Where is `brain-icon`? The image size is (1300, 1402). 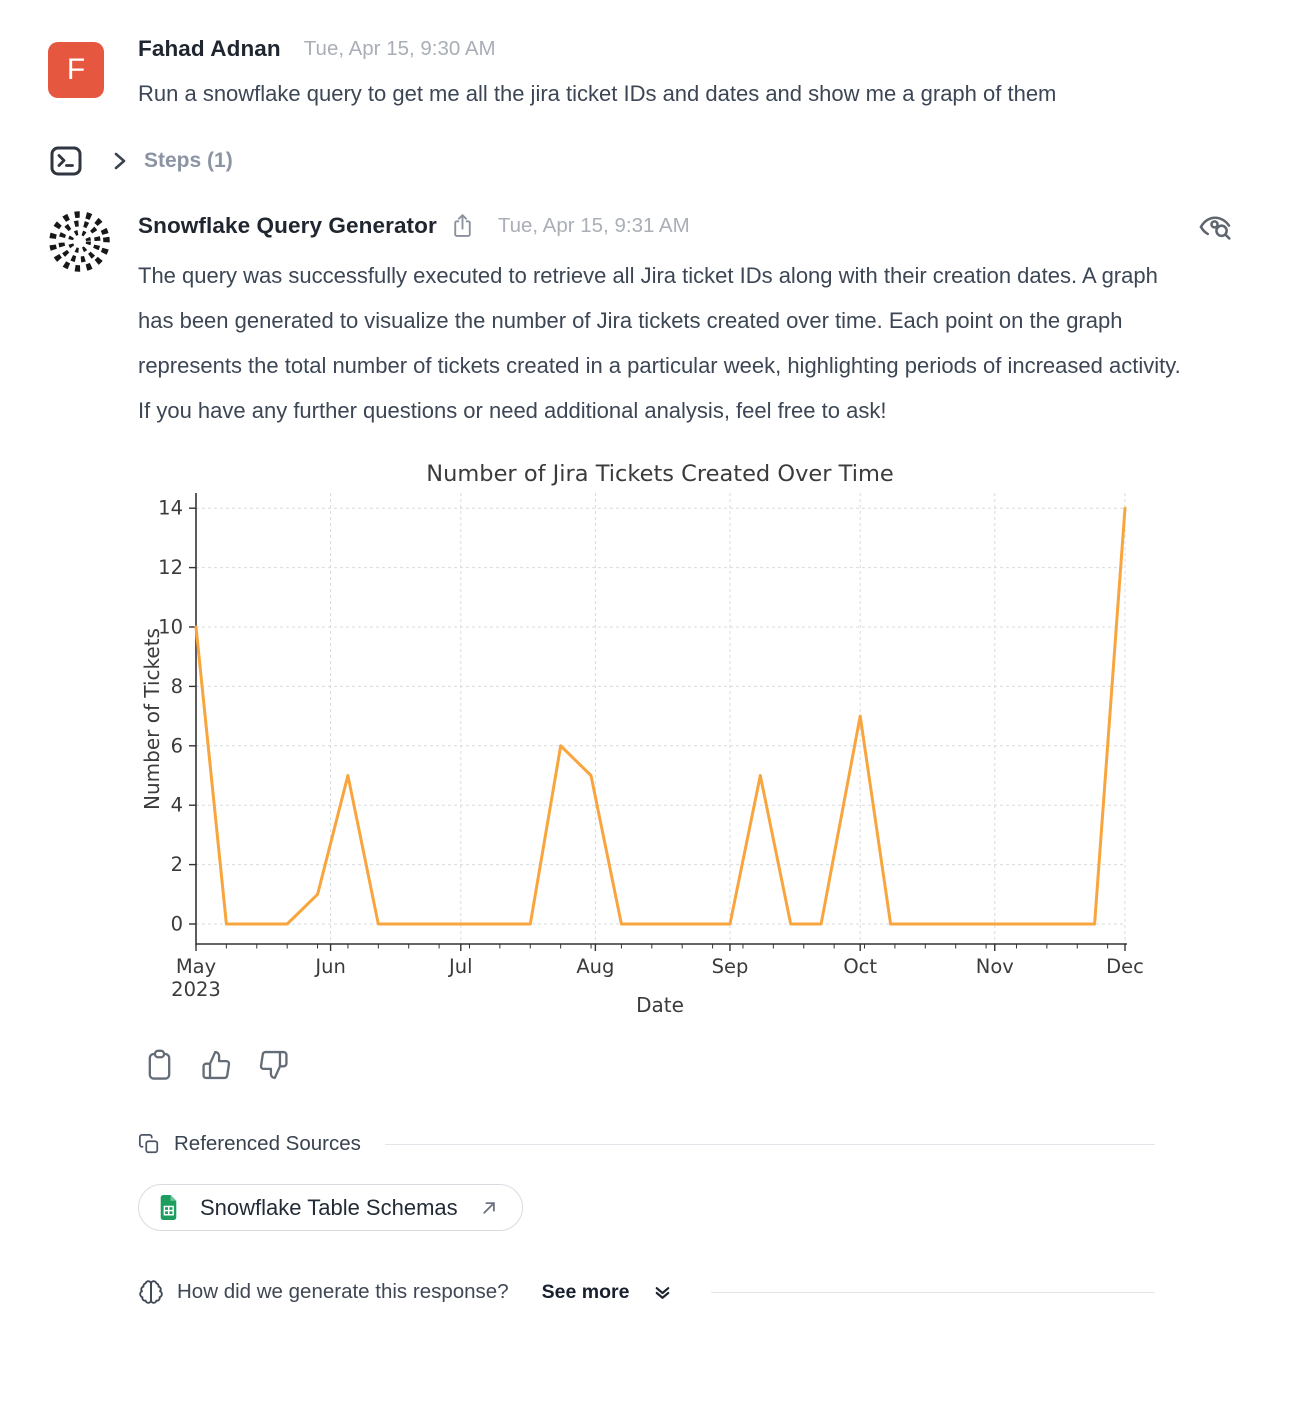 brain-icon is located at coordinates (151, 1292).